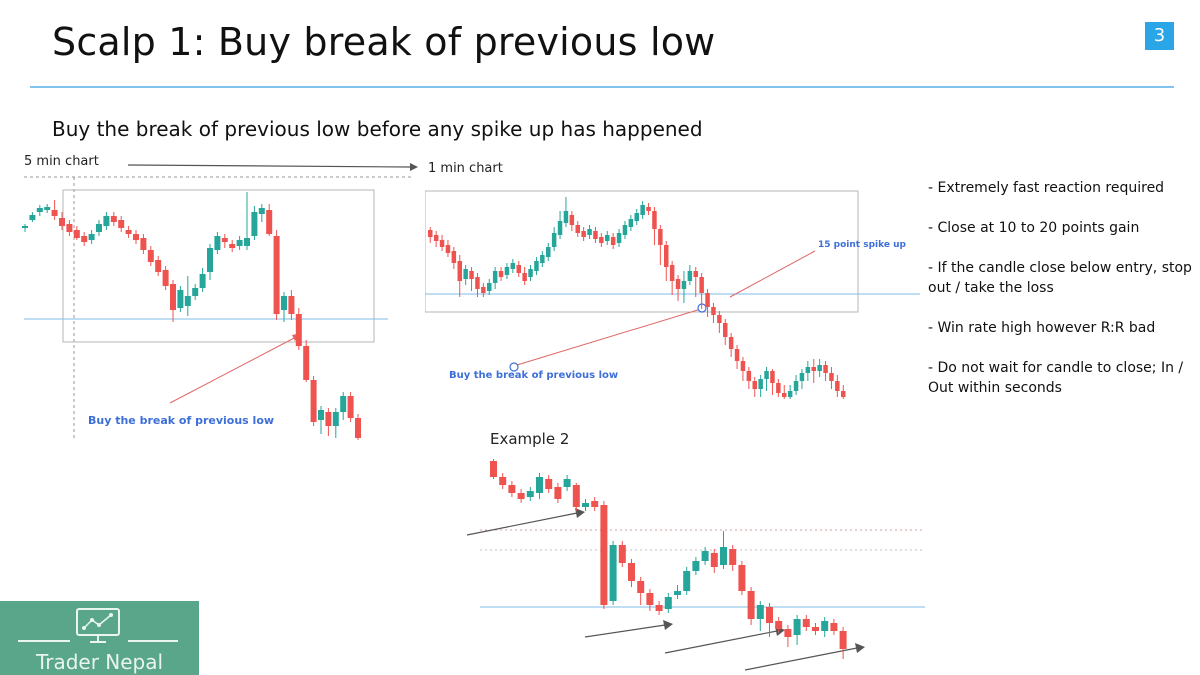  I want to click on bullet-item: - Win rate high however R:R bad, so click(1042, 328).